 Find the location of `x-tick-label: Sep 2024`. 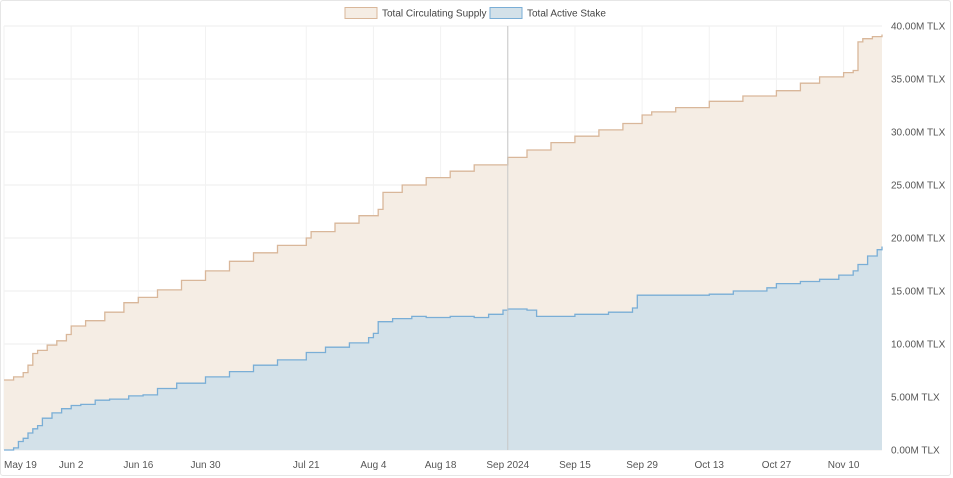

x-tick-label: Sep 2024 is located at coordinates (507, 465).